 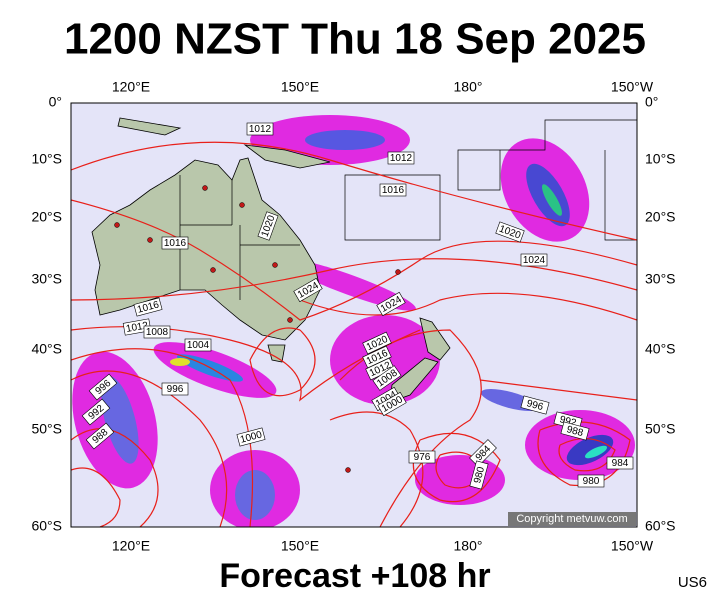 I want to click on copyright-box, so click(x=572, y=519).